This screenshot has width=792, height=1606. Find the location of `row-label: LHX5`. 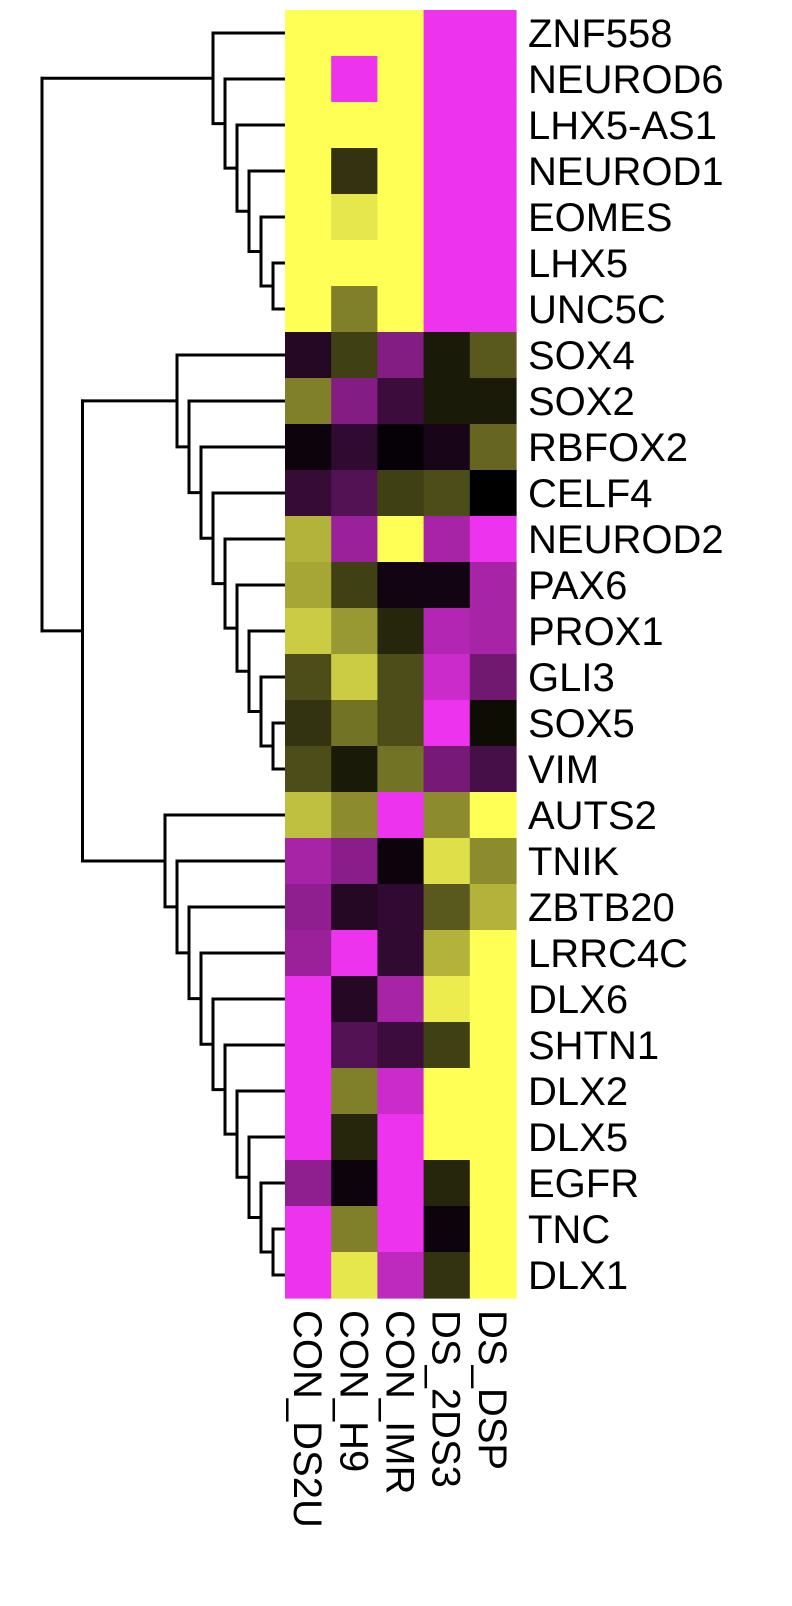

row-label: LHX5 is located at coordinates (578, 264).